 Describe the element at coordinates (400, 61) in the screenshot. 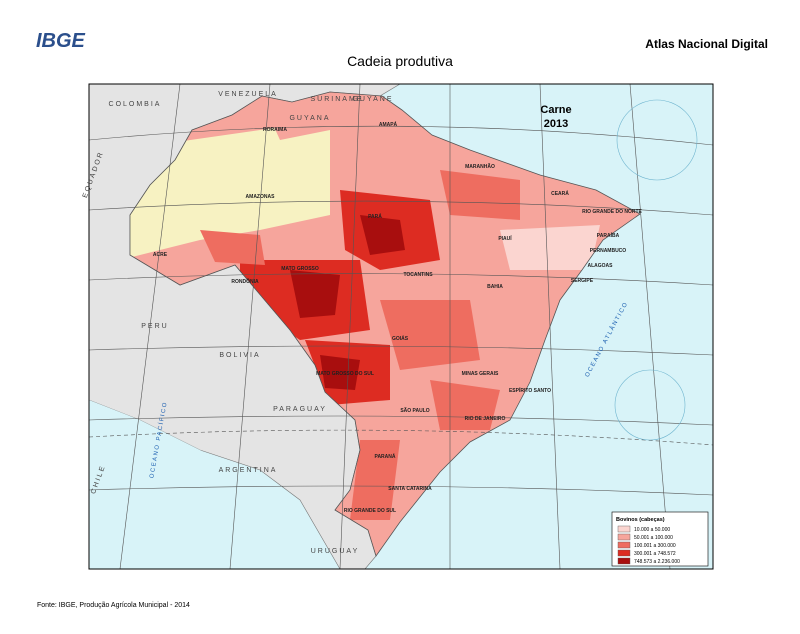

I see `page-title: Cadeia produtiva` at that location.